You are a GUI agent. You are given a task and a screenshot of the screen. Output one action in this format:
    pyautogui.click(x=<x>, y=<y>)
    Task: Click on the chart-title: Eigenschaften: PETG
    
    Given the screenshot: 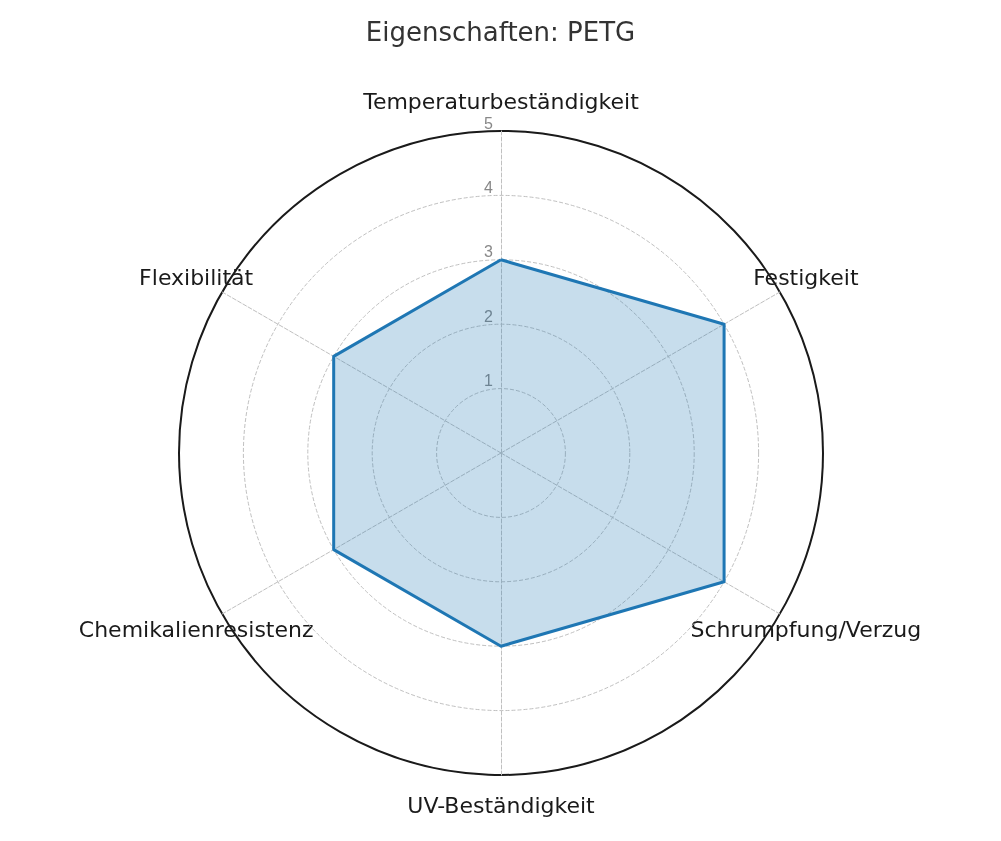 What is the action you would take?
    pyautogui.click(x=500, y=32)
    